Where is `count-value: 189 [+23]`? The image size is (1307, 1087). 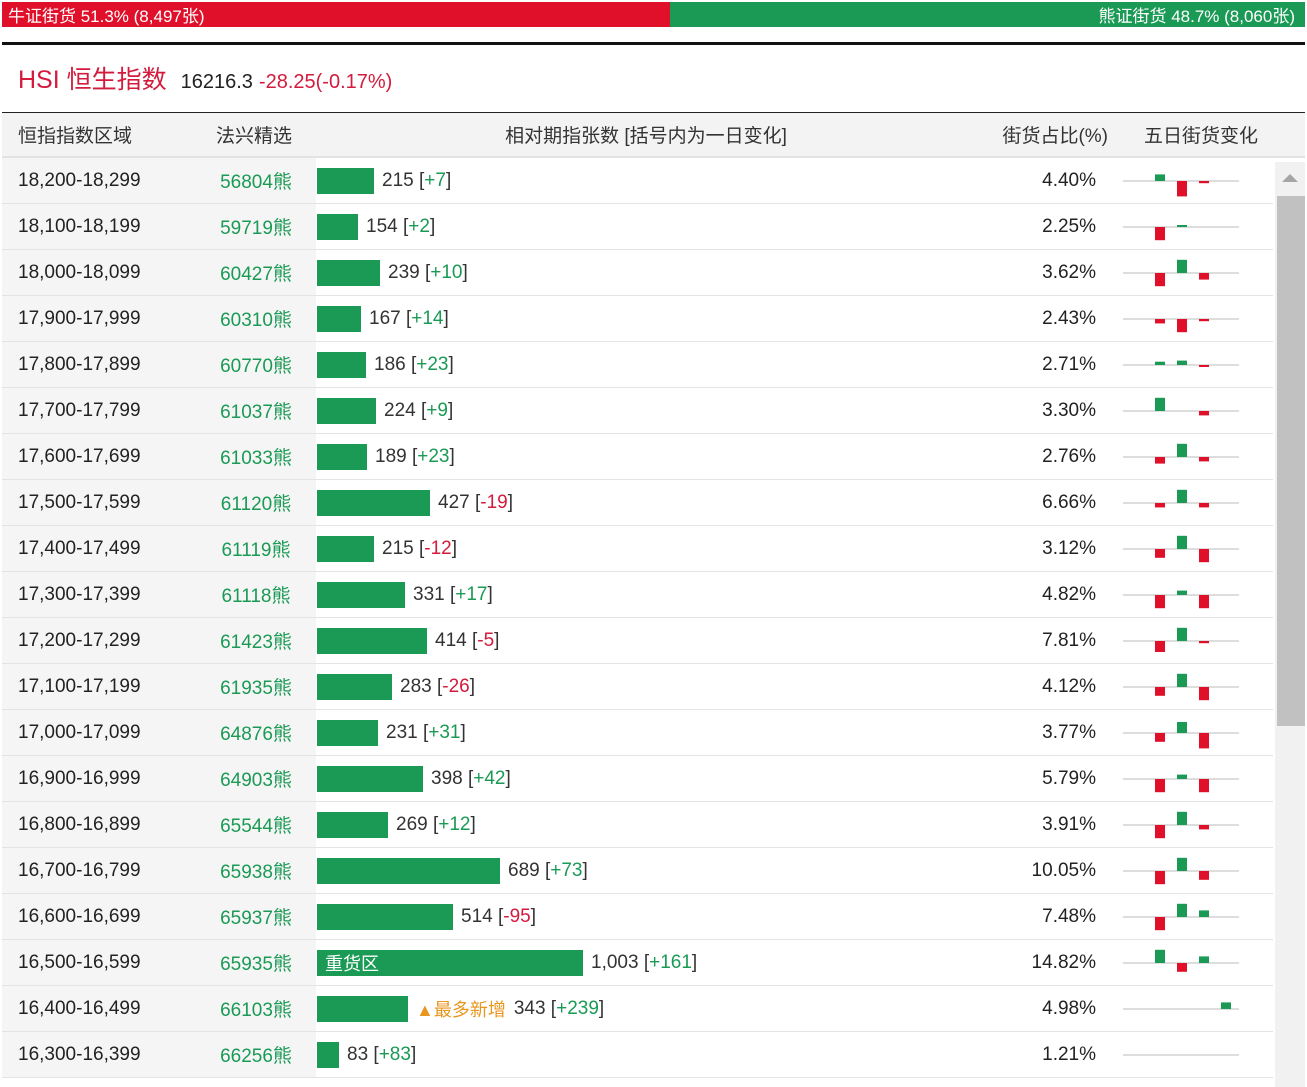 count-value: 189 [+23] is located at coordinates (415, 456).